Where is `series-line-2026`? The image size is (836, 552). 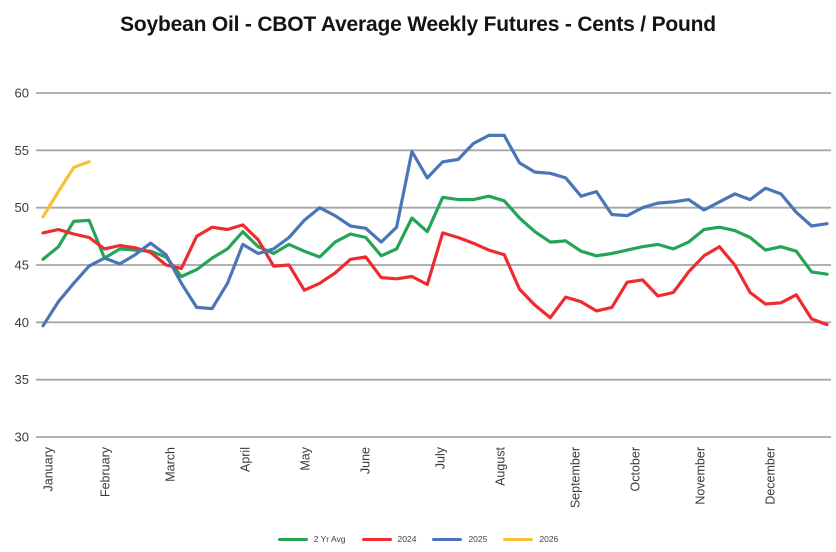
series-line-2026 is located at coordinates (66, 189).